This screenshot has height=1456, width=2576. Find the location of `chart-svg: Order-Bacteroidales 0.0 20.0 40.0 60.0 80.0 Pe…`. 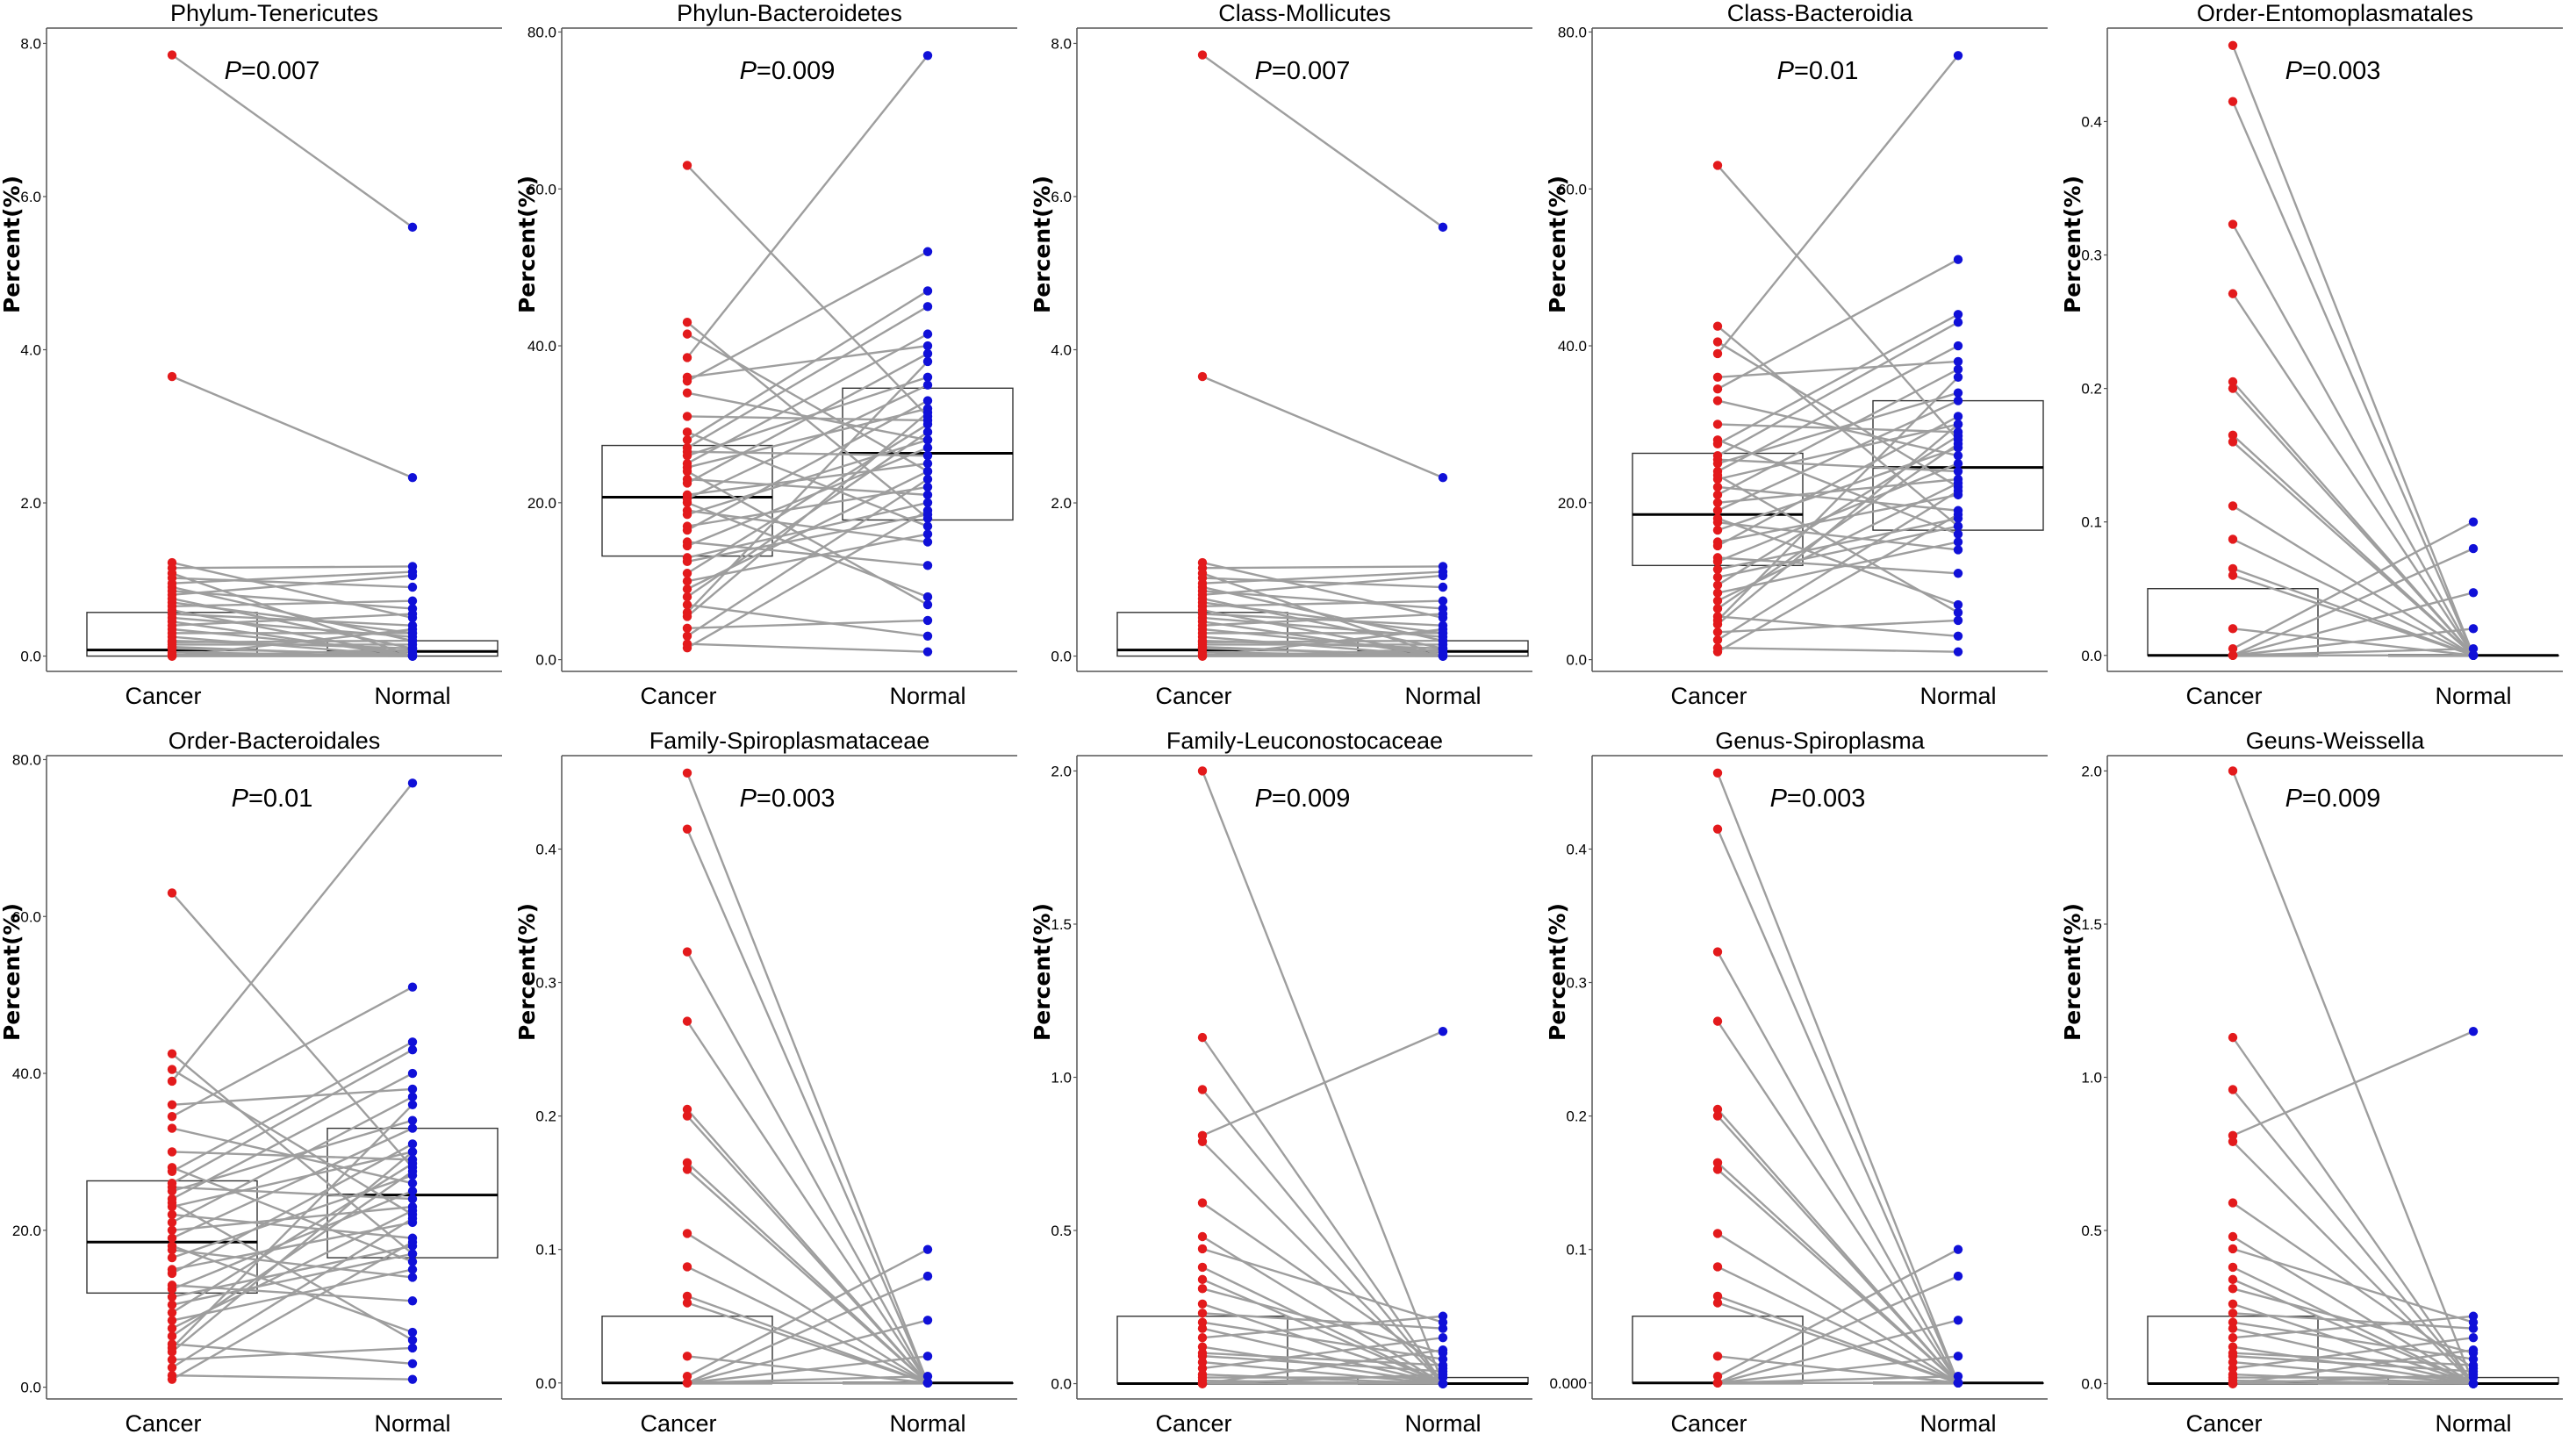

chart-svg: Order-Bacteroidales 0.0 20.0 40.0 60.0 80.0 Pe… is located at coordinates (251, 1082).